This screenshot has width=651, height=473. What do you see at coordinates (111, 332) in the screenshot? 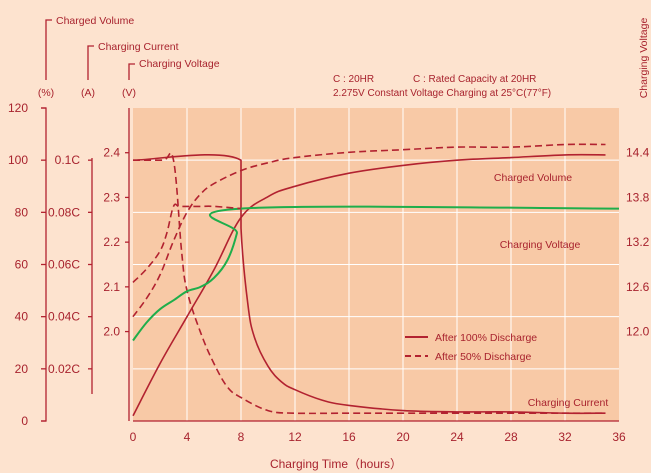
I see `cell-voltage-tick-2.0: 2.0` at bounding box center [111, 332].